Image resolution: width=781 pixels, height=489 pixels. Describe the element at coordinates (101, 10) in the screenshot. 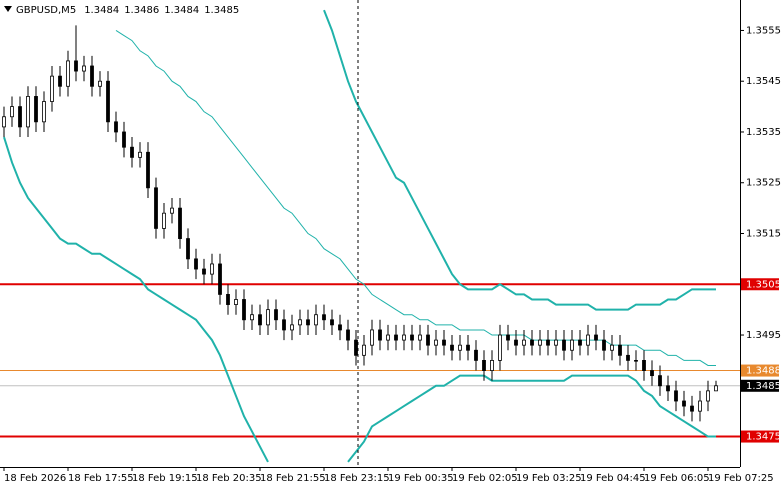

I see `last-open: 1.3484` at that location.